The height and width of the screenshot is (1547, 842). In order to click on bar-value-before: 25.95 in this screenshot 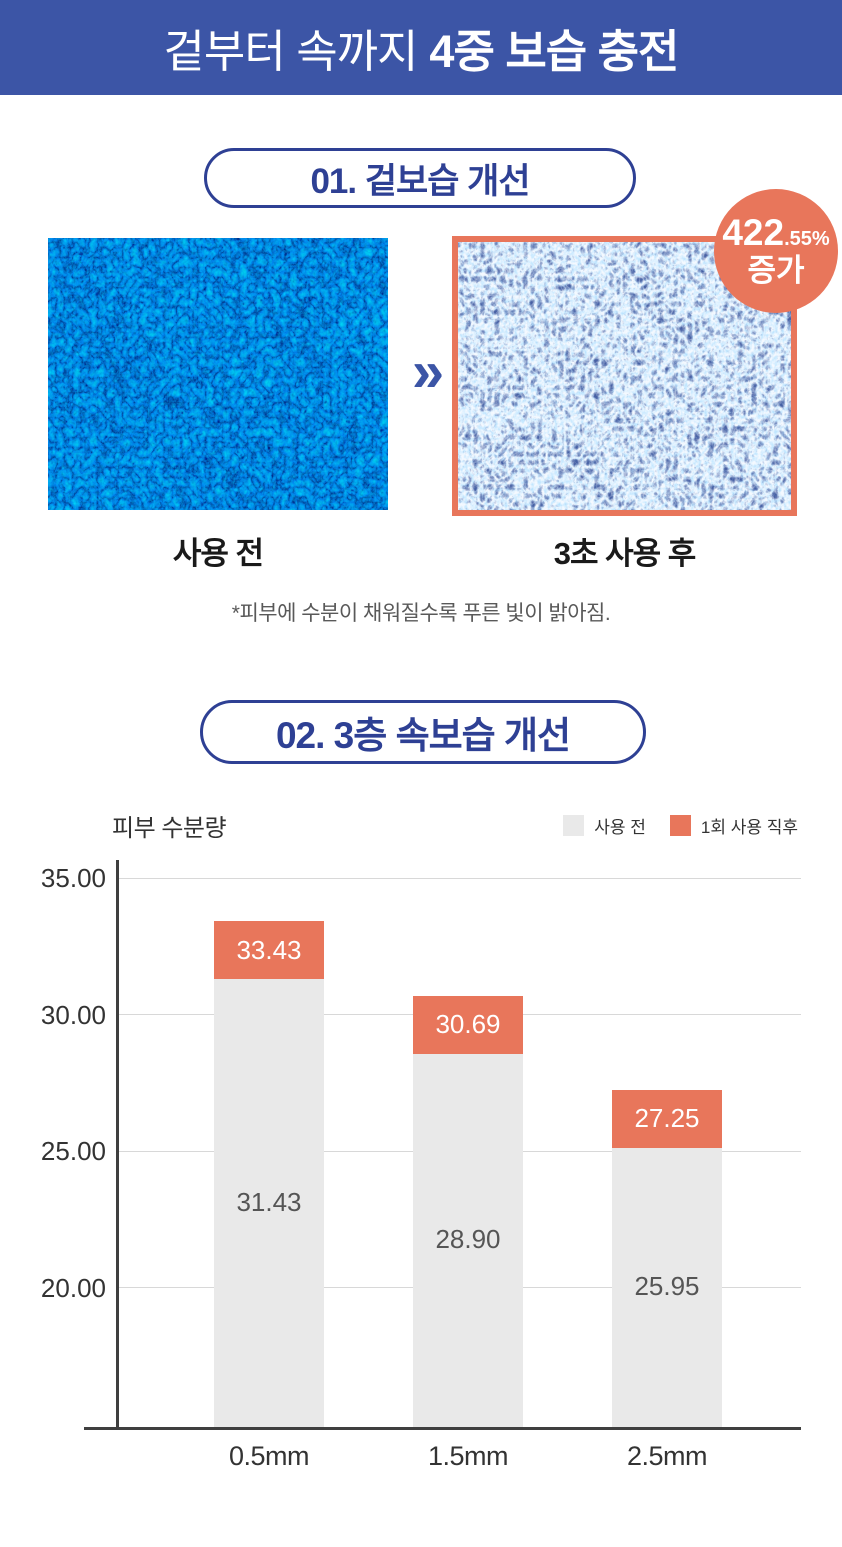, I will do `click(667, 1286)`.